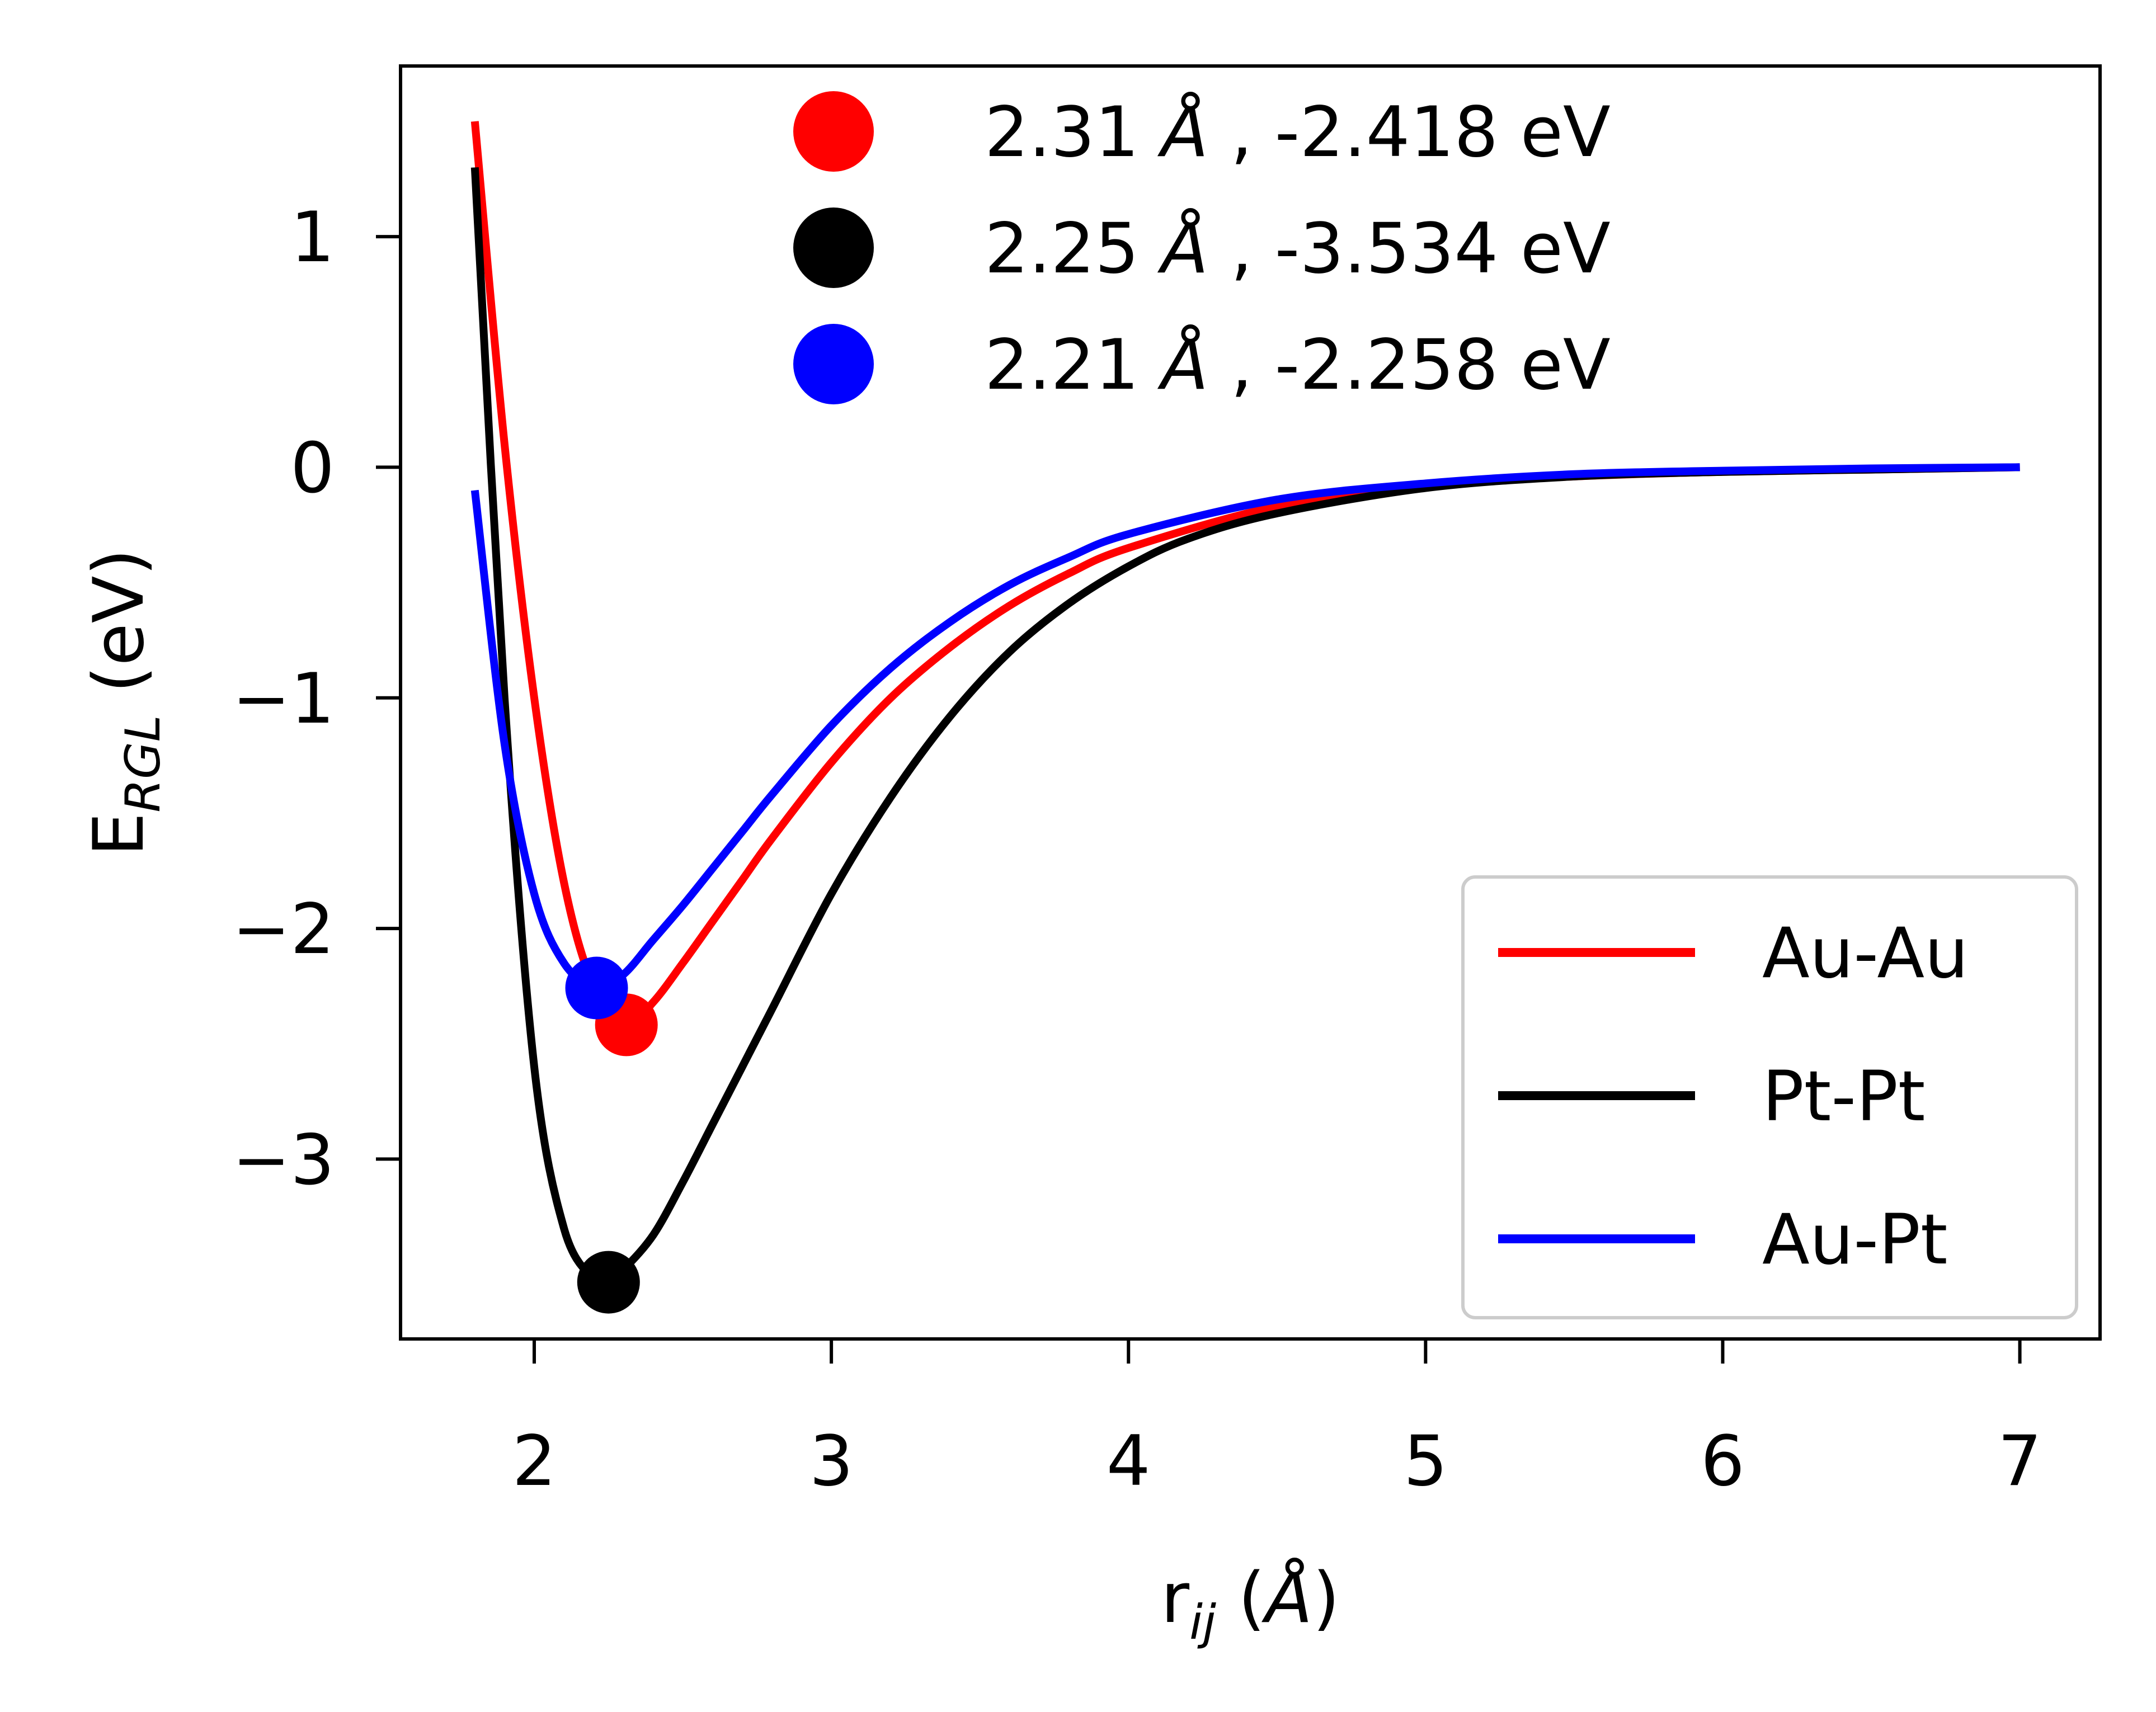  I want to click on x-tick-label-6: 6, so click(1723, 1461).